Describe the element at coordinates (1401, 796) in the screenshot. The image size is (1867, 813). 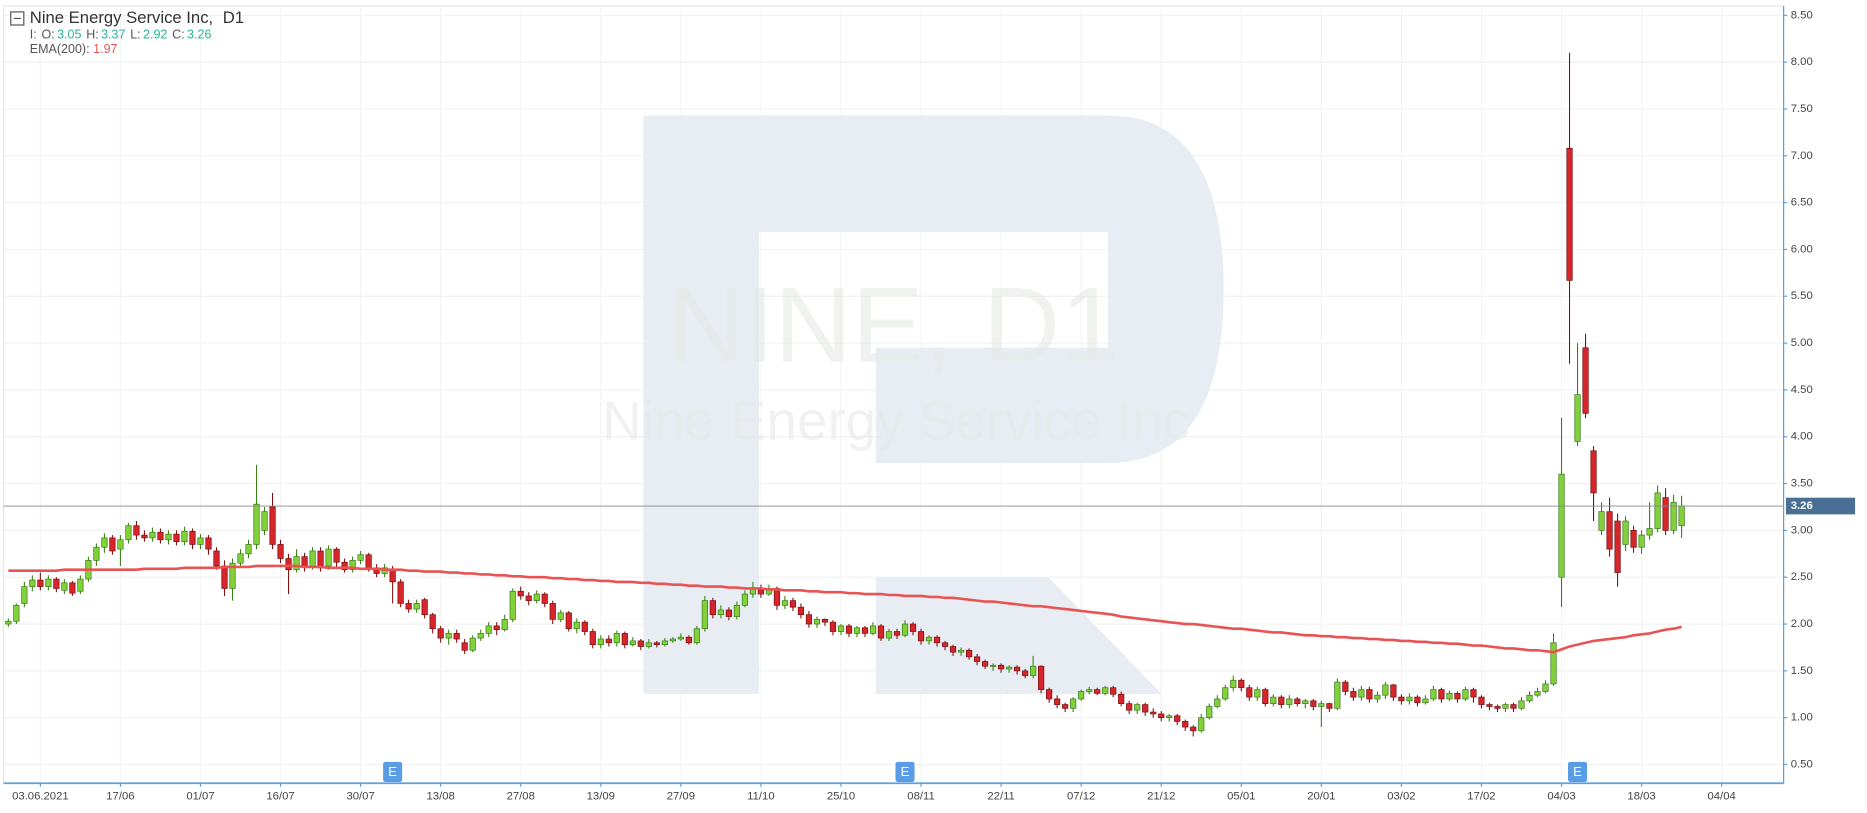
I see `x-tick-label: 03/02` at that location.